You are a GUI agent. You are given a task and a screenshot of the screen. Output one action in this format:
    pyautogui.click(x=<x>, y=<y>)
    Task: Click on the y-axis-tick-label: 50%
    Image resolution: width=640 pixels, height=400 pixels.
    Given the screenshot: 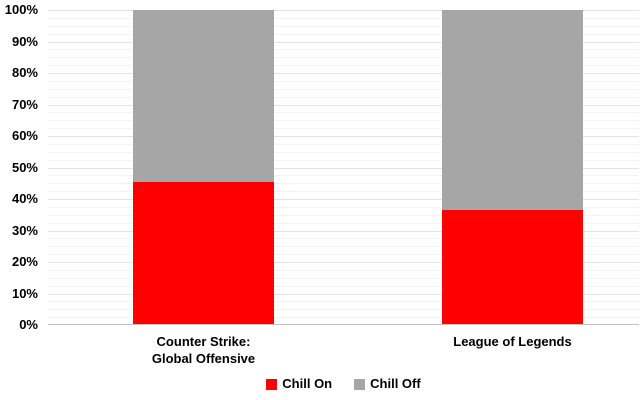 What is the action you would take?
    pyautogui.click(x=24, y=167)
    